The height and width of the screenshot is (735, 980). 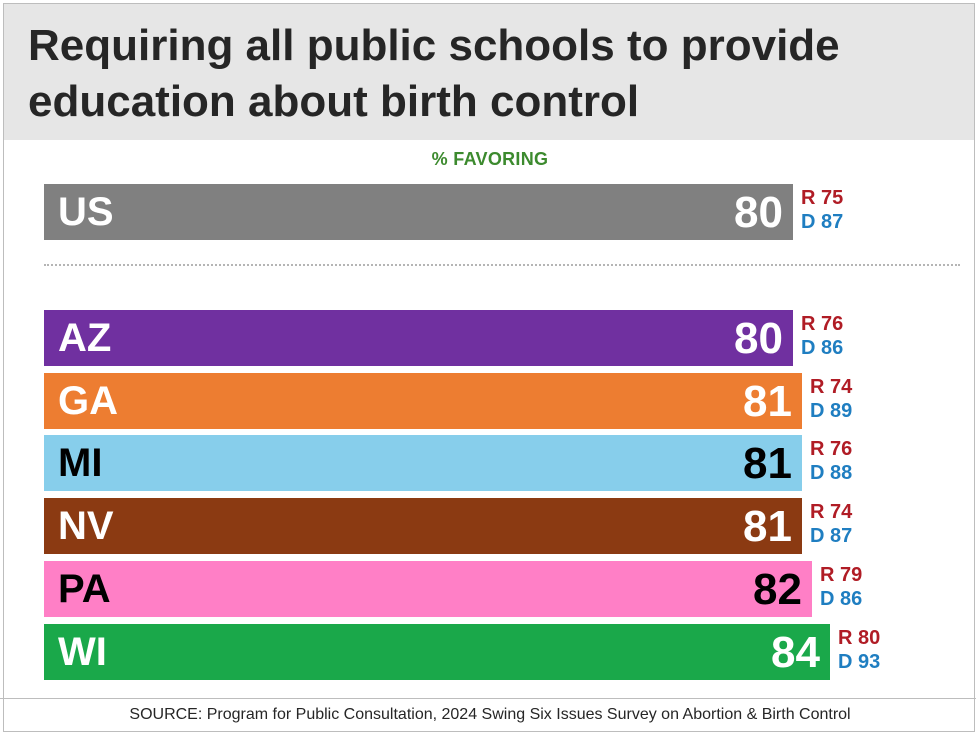 What do you see at coordinates (767, 463) in the screenshot?
I see `bar-value-mi: 81` at bounding box center [767, 463].